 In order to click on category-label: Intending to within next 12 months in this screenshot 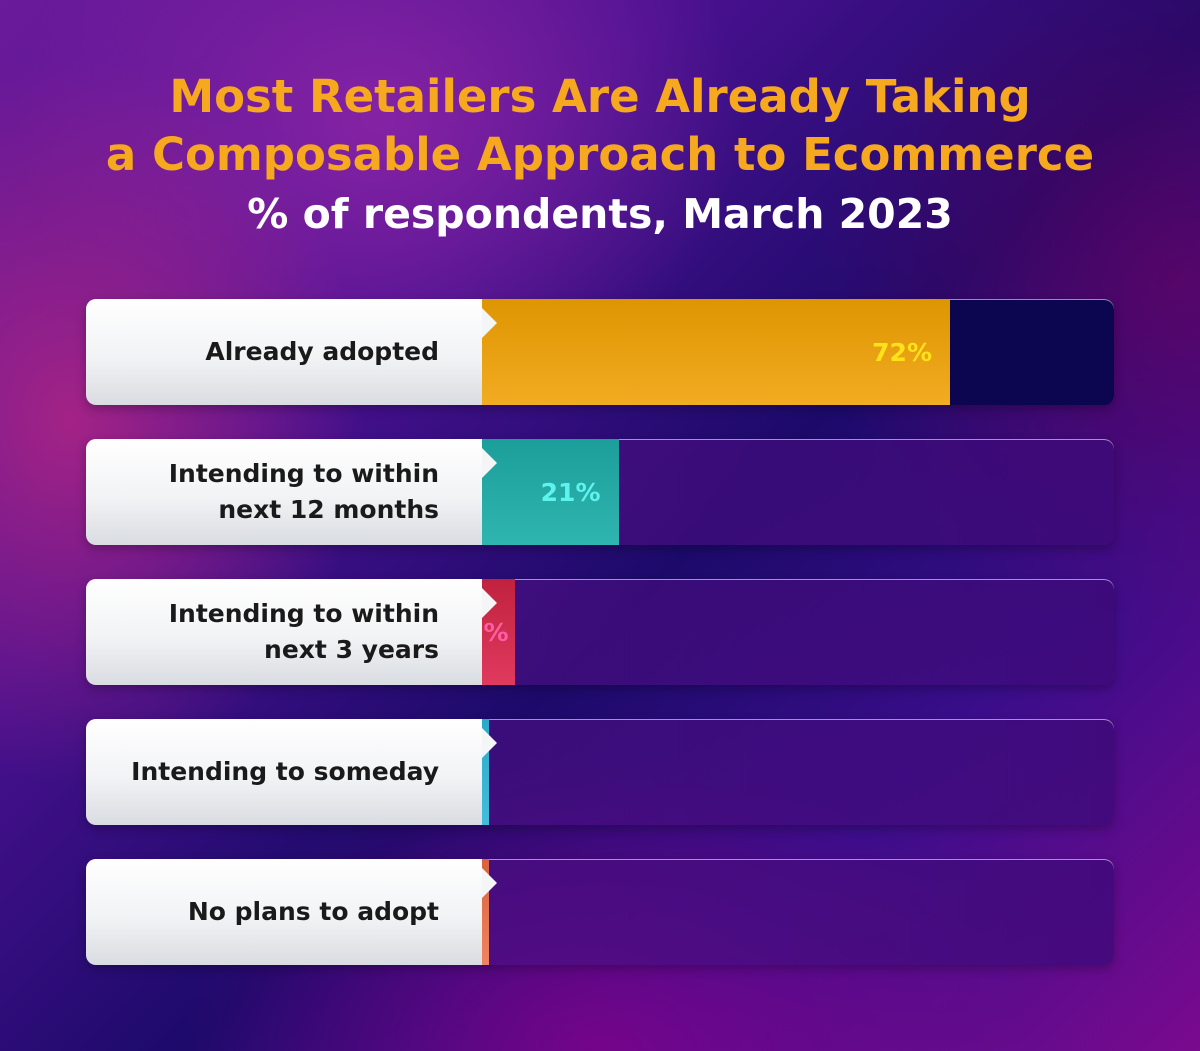, I will do `click(303, 491)`.